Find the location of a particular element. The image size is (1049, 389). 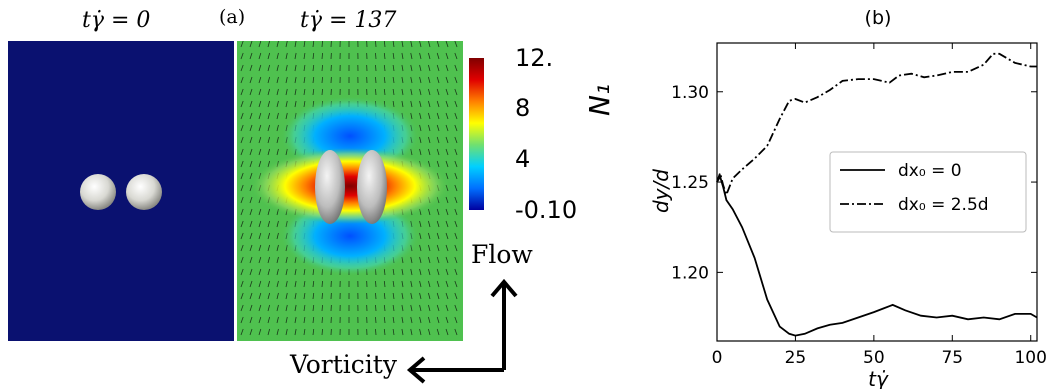

colorbar-tick-12: 12. is located at coordinates (534, 58).